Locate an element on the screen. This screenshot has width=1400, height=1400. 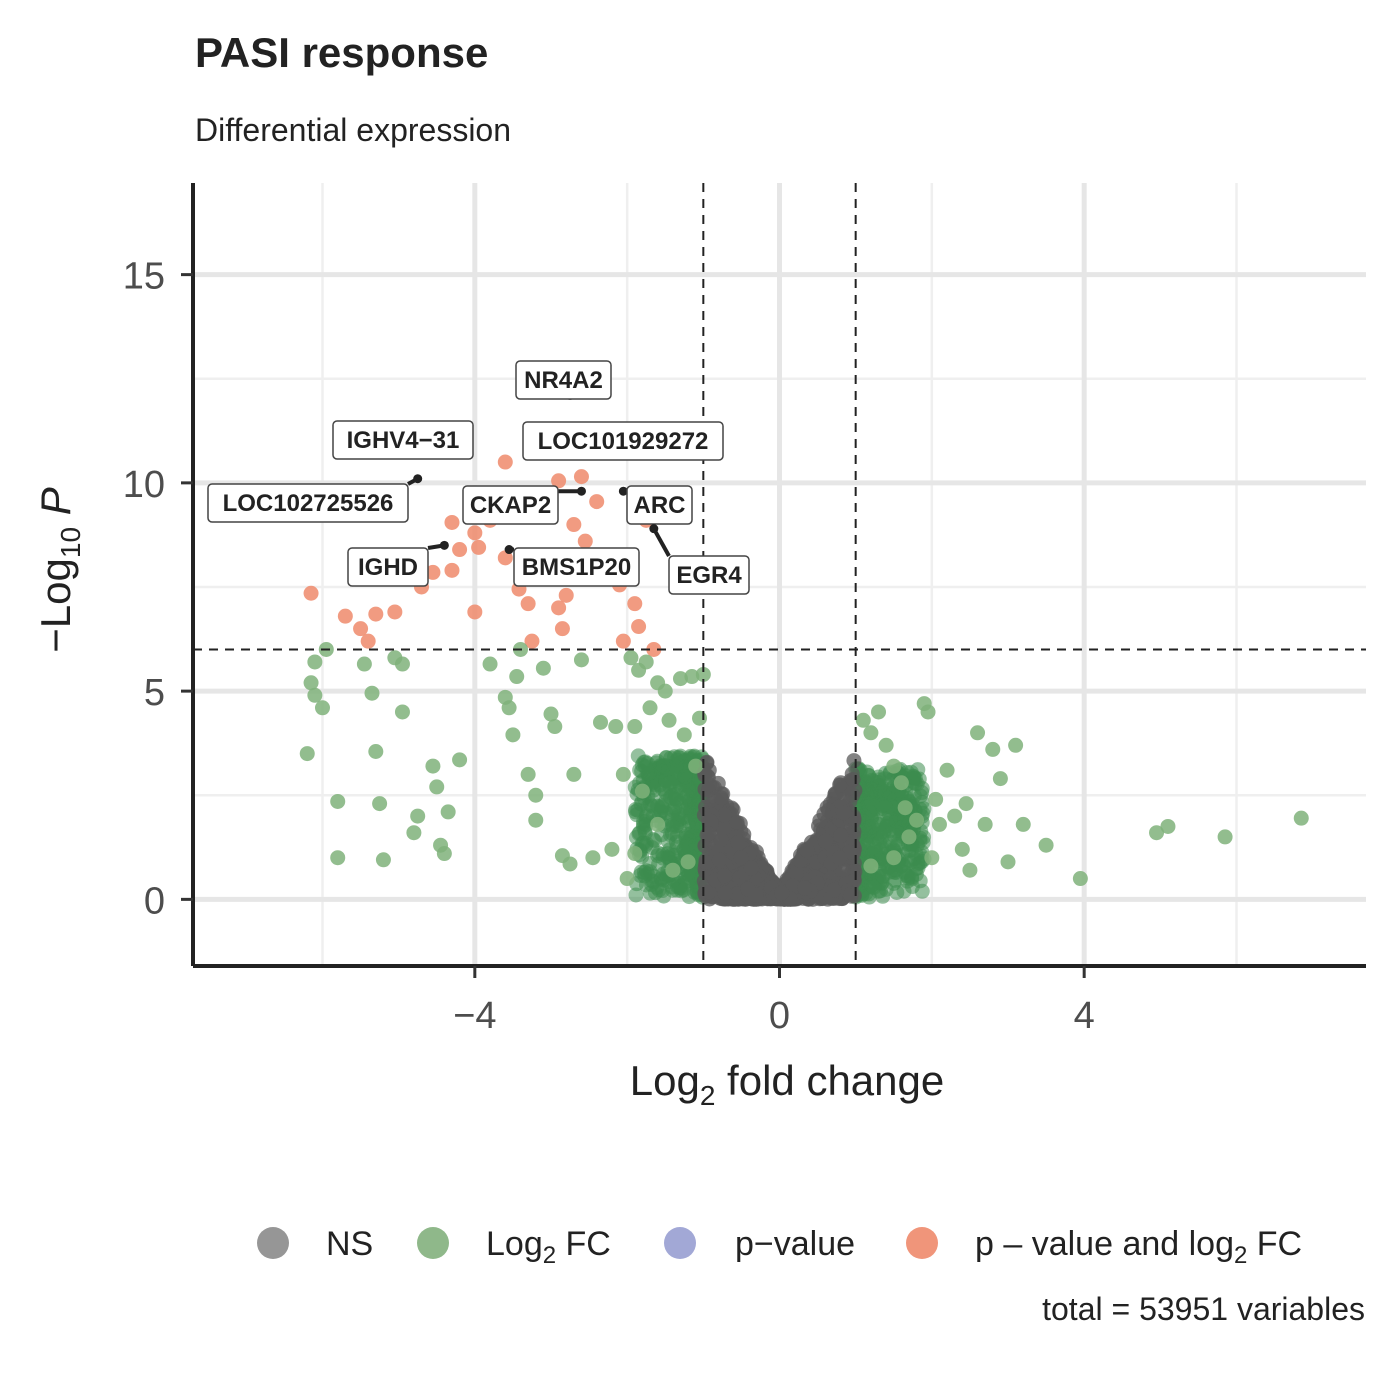
label-text: IGHD is located at coordinates (388, 567).